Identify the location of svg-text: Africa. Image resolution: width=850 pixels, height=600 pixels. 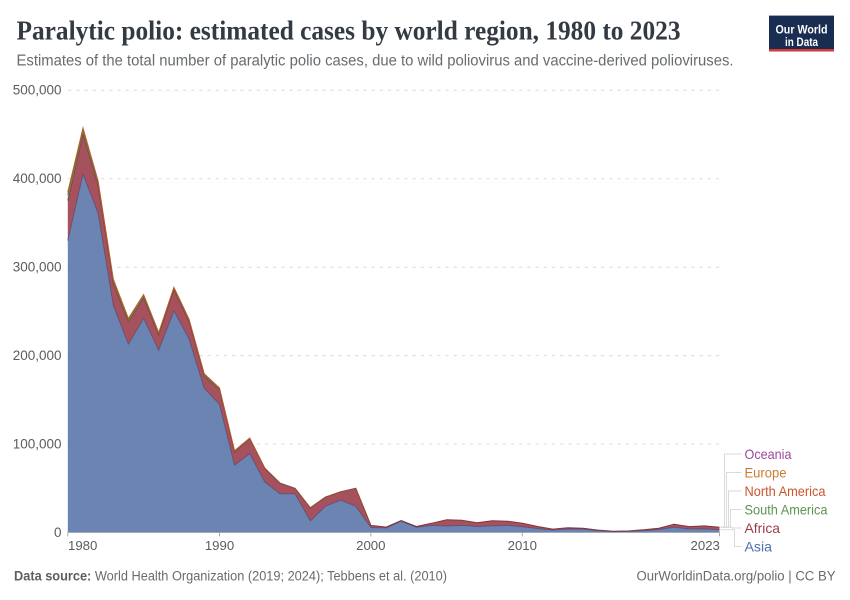
(763, 528).